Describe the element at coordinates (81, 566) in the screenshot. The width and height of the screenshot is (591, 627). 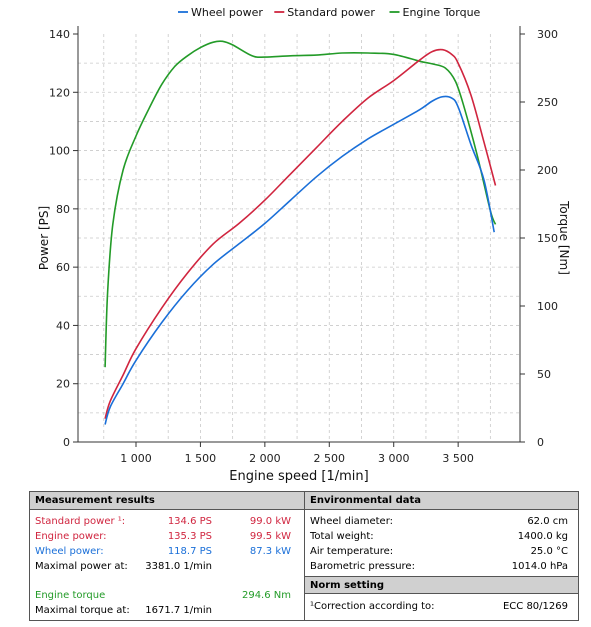
I see `max-power-label: Maximal power at:` at that location.